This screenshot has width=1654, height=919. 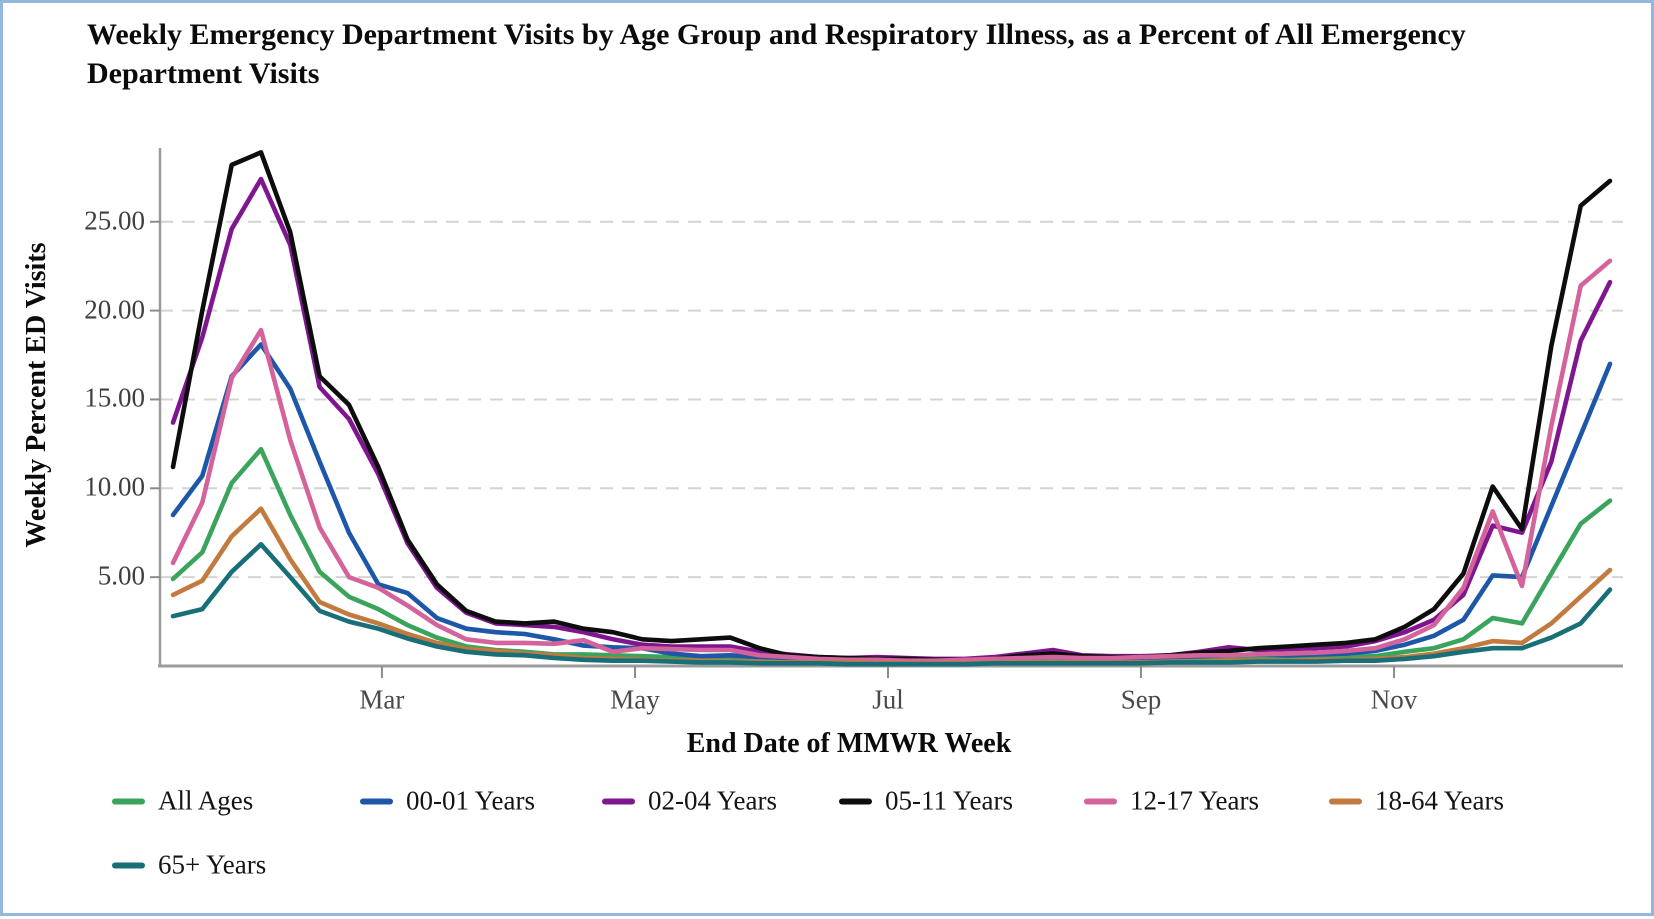 I want to click on x-axis-title: End Date of MMWR Week, so click(x=849, y=743).